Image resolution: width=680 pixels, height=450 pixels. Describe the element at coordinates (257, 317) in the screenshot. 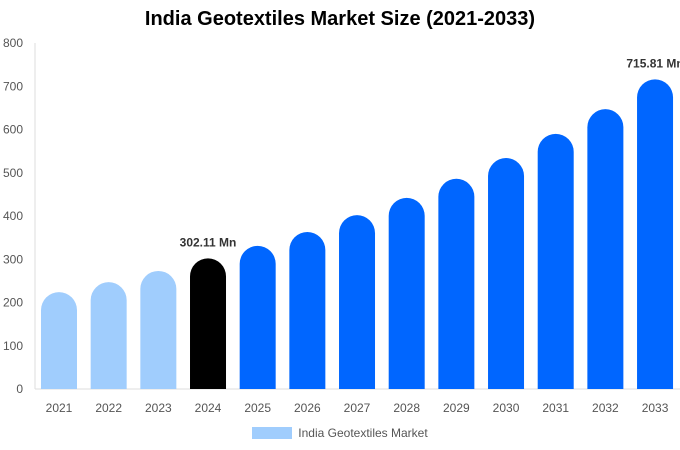

I see `bar-2025` at that location.